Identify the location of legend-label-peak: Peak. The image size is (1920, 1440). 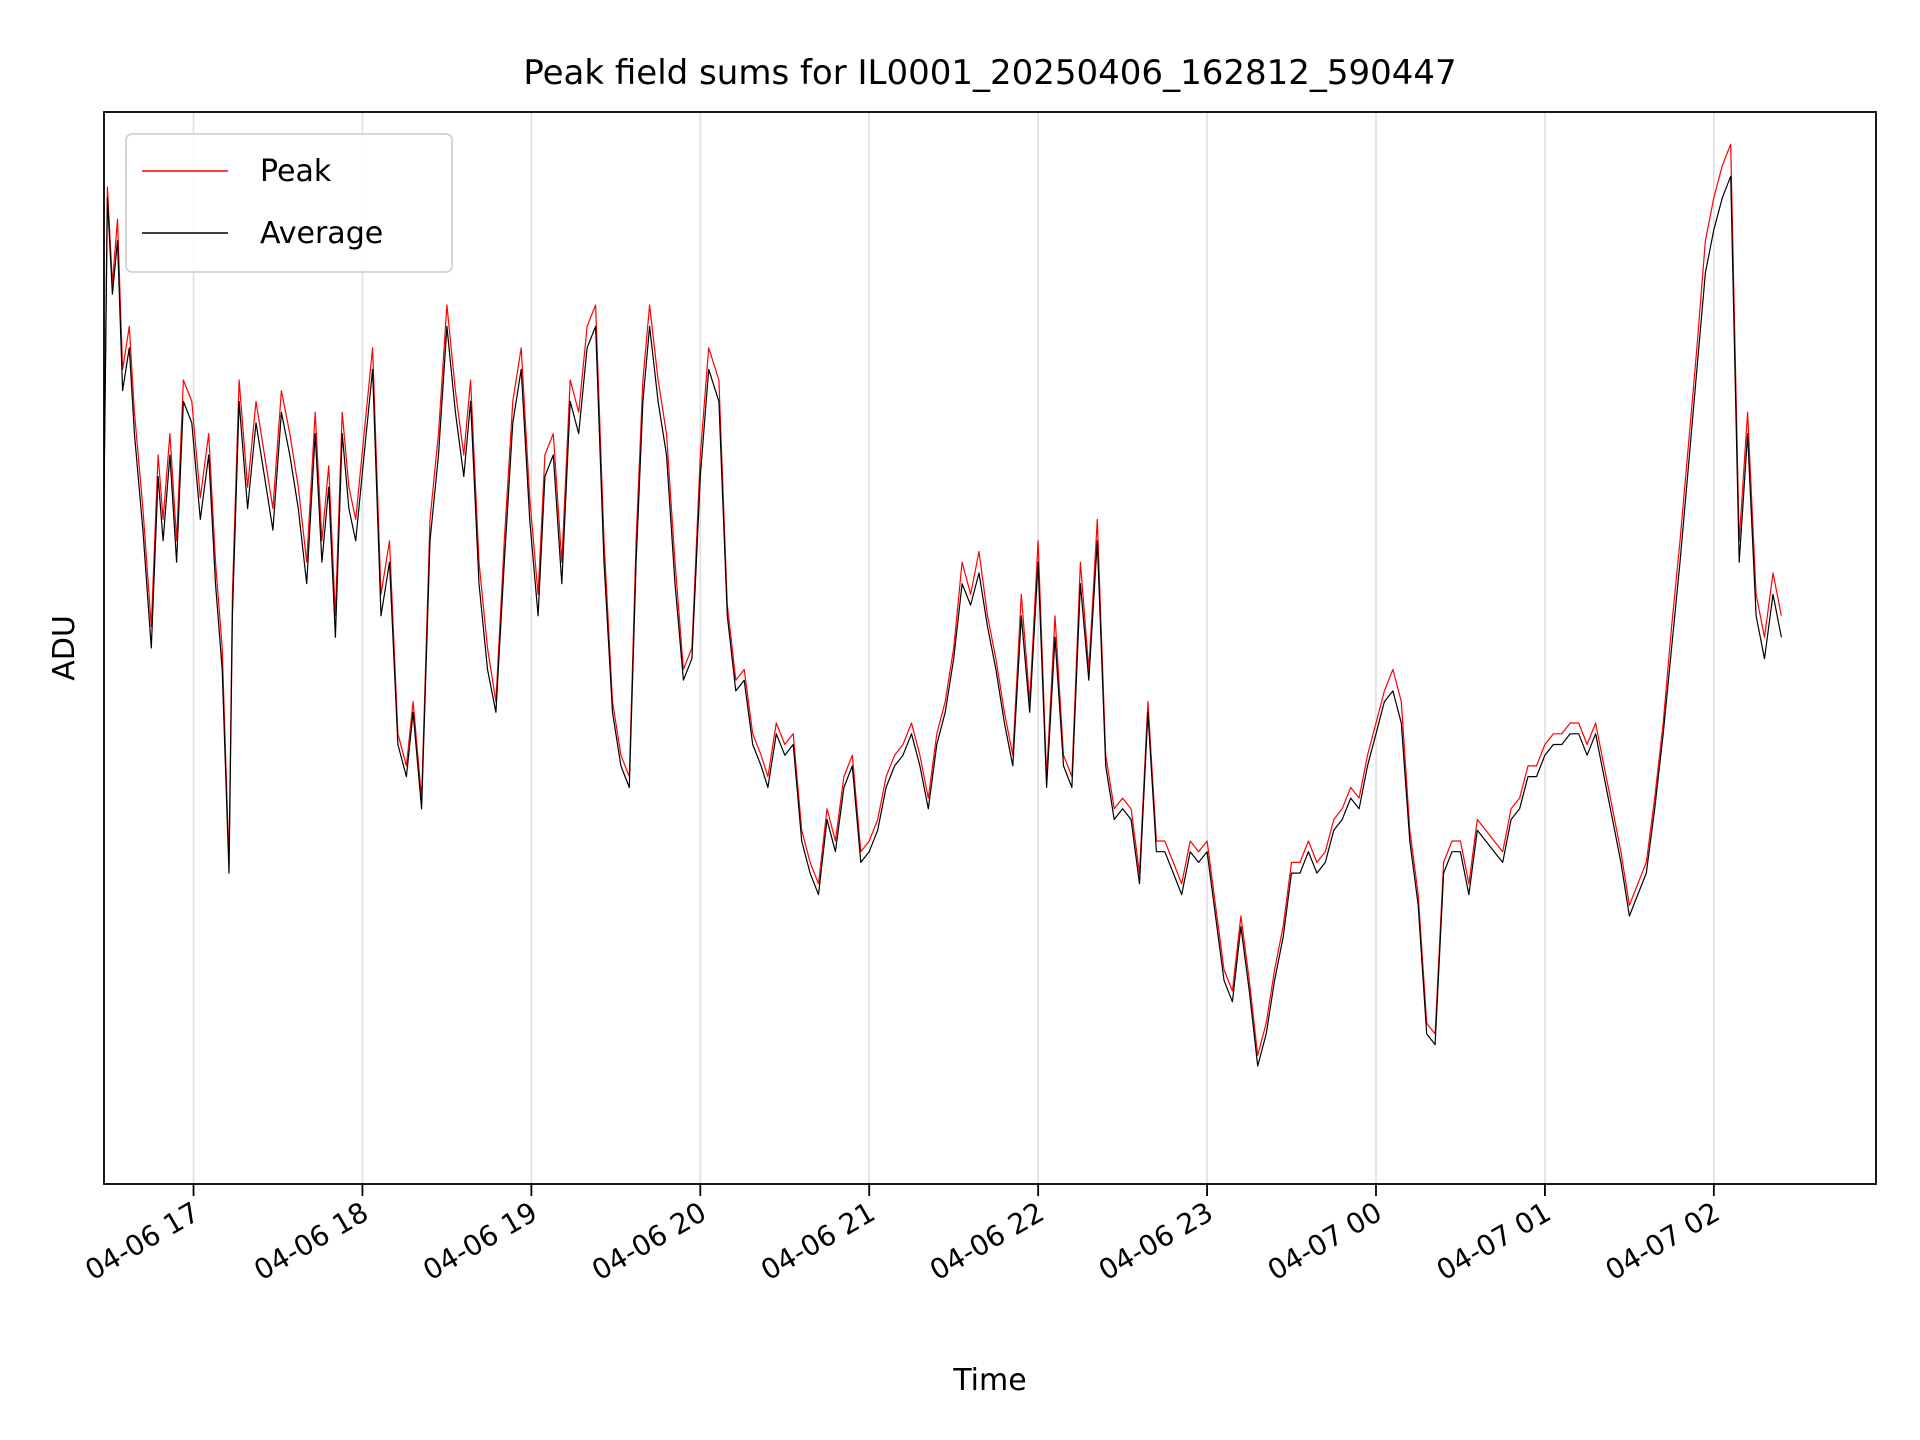
(296, 171).